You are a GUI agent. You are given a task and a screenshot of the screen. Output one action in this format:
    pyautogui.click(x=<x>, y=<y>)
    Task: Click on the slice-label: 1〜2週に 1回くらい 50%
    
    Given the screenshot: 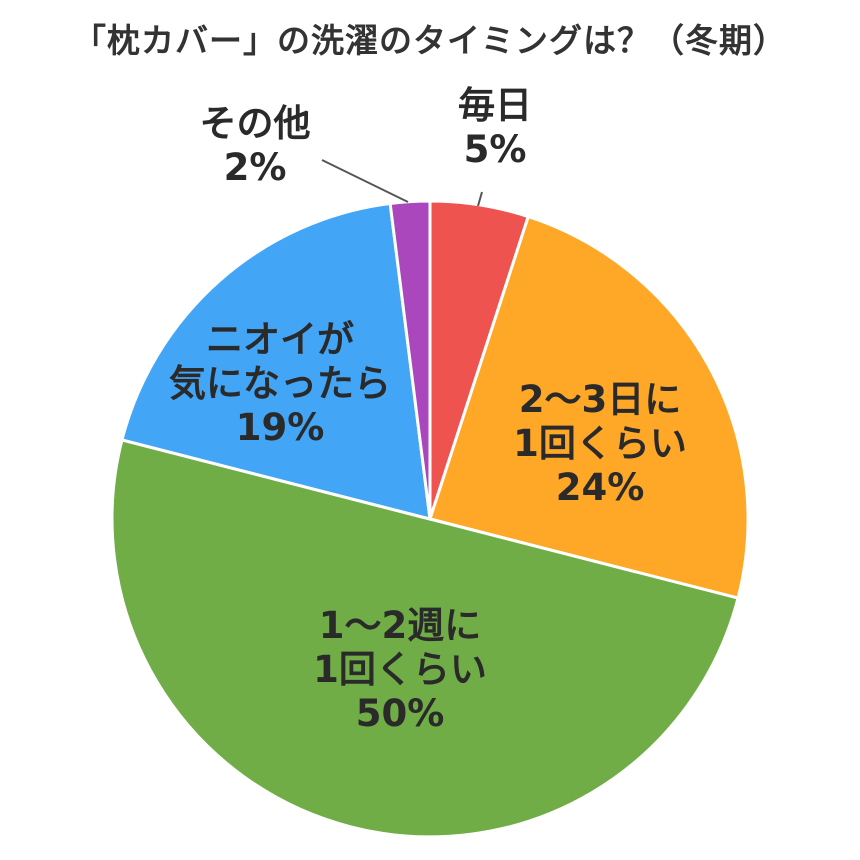 What is the action you would take?
    pyautogui.click(x=400, y=669)
    